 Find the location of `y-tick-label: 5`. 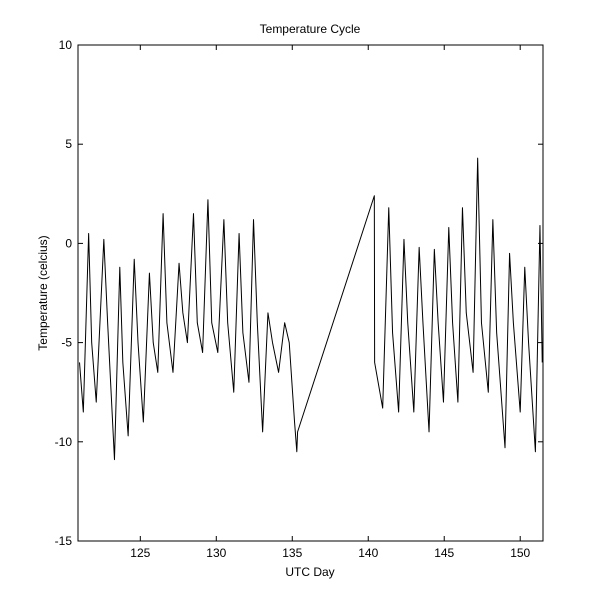

y-tick-label: 5 is located at coordinates (68, 144).